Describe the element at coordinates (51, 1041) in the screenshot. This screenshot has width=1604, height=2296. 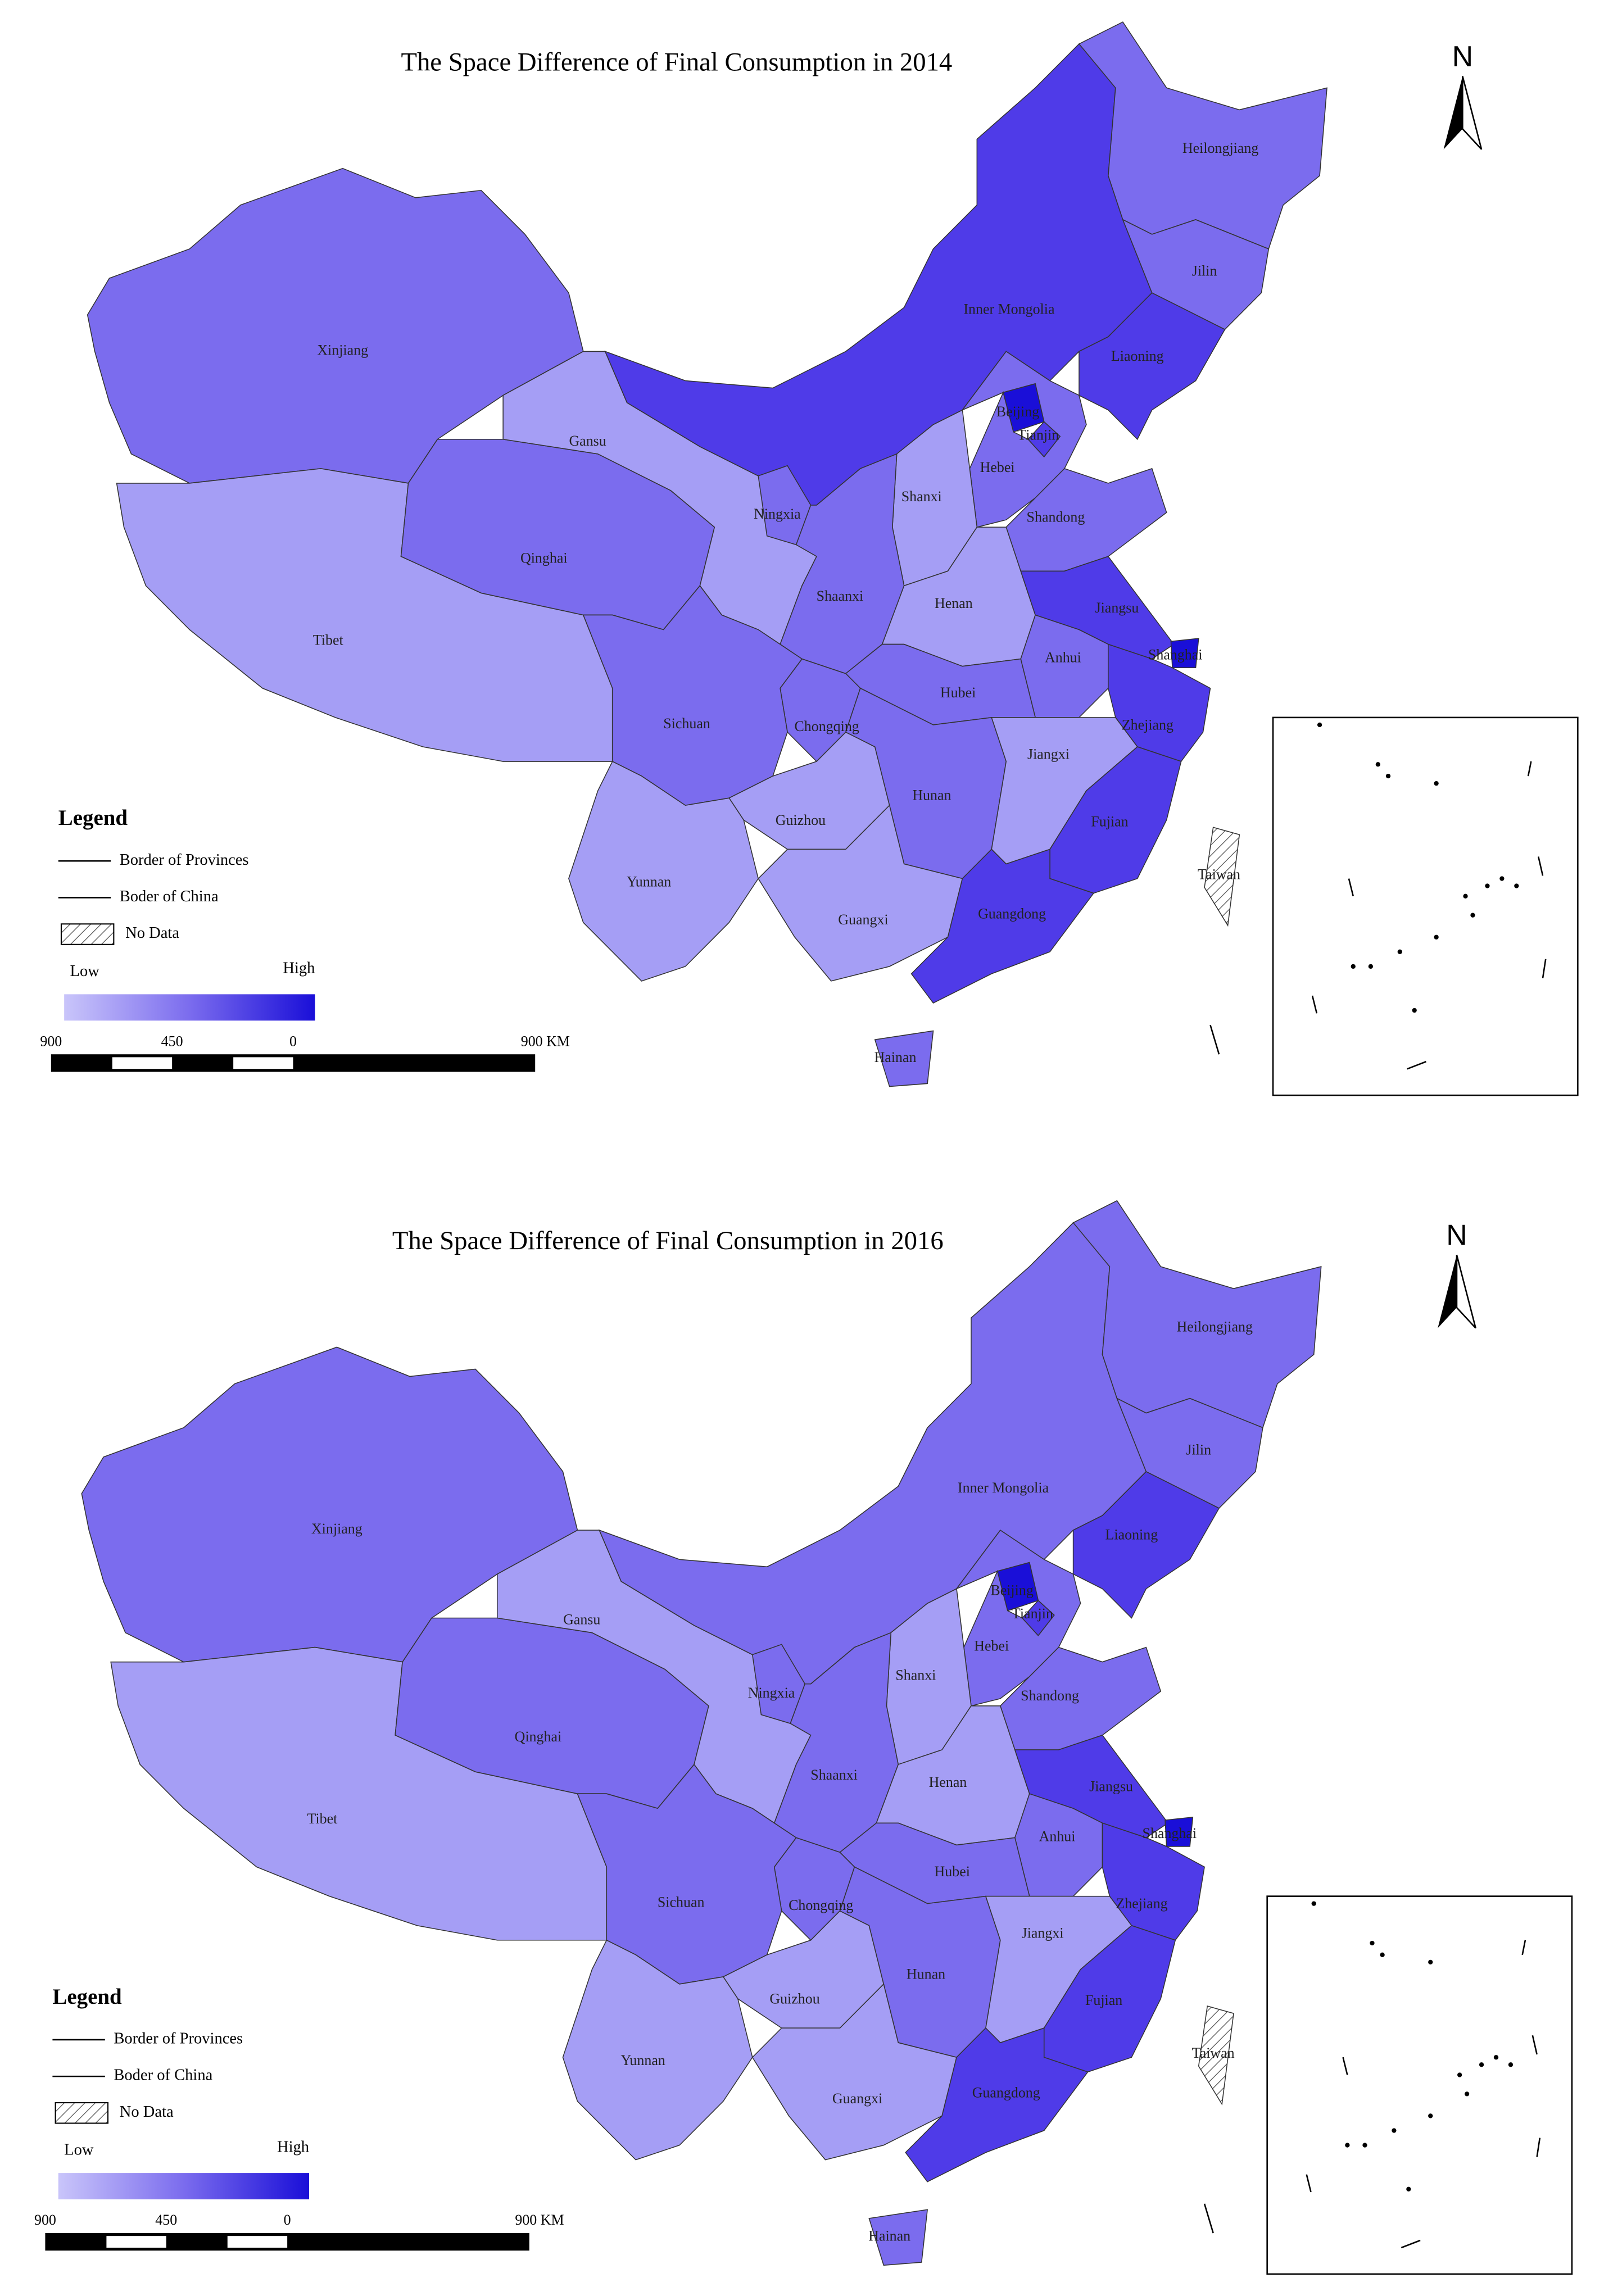
I see `scale-label: 900` at that location.